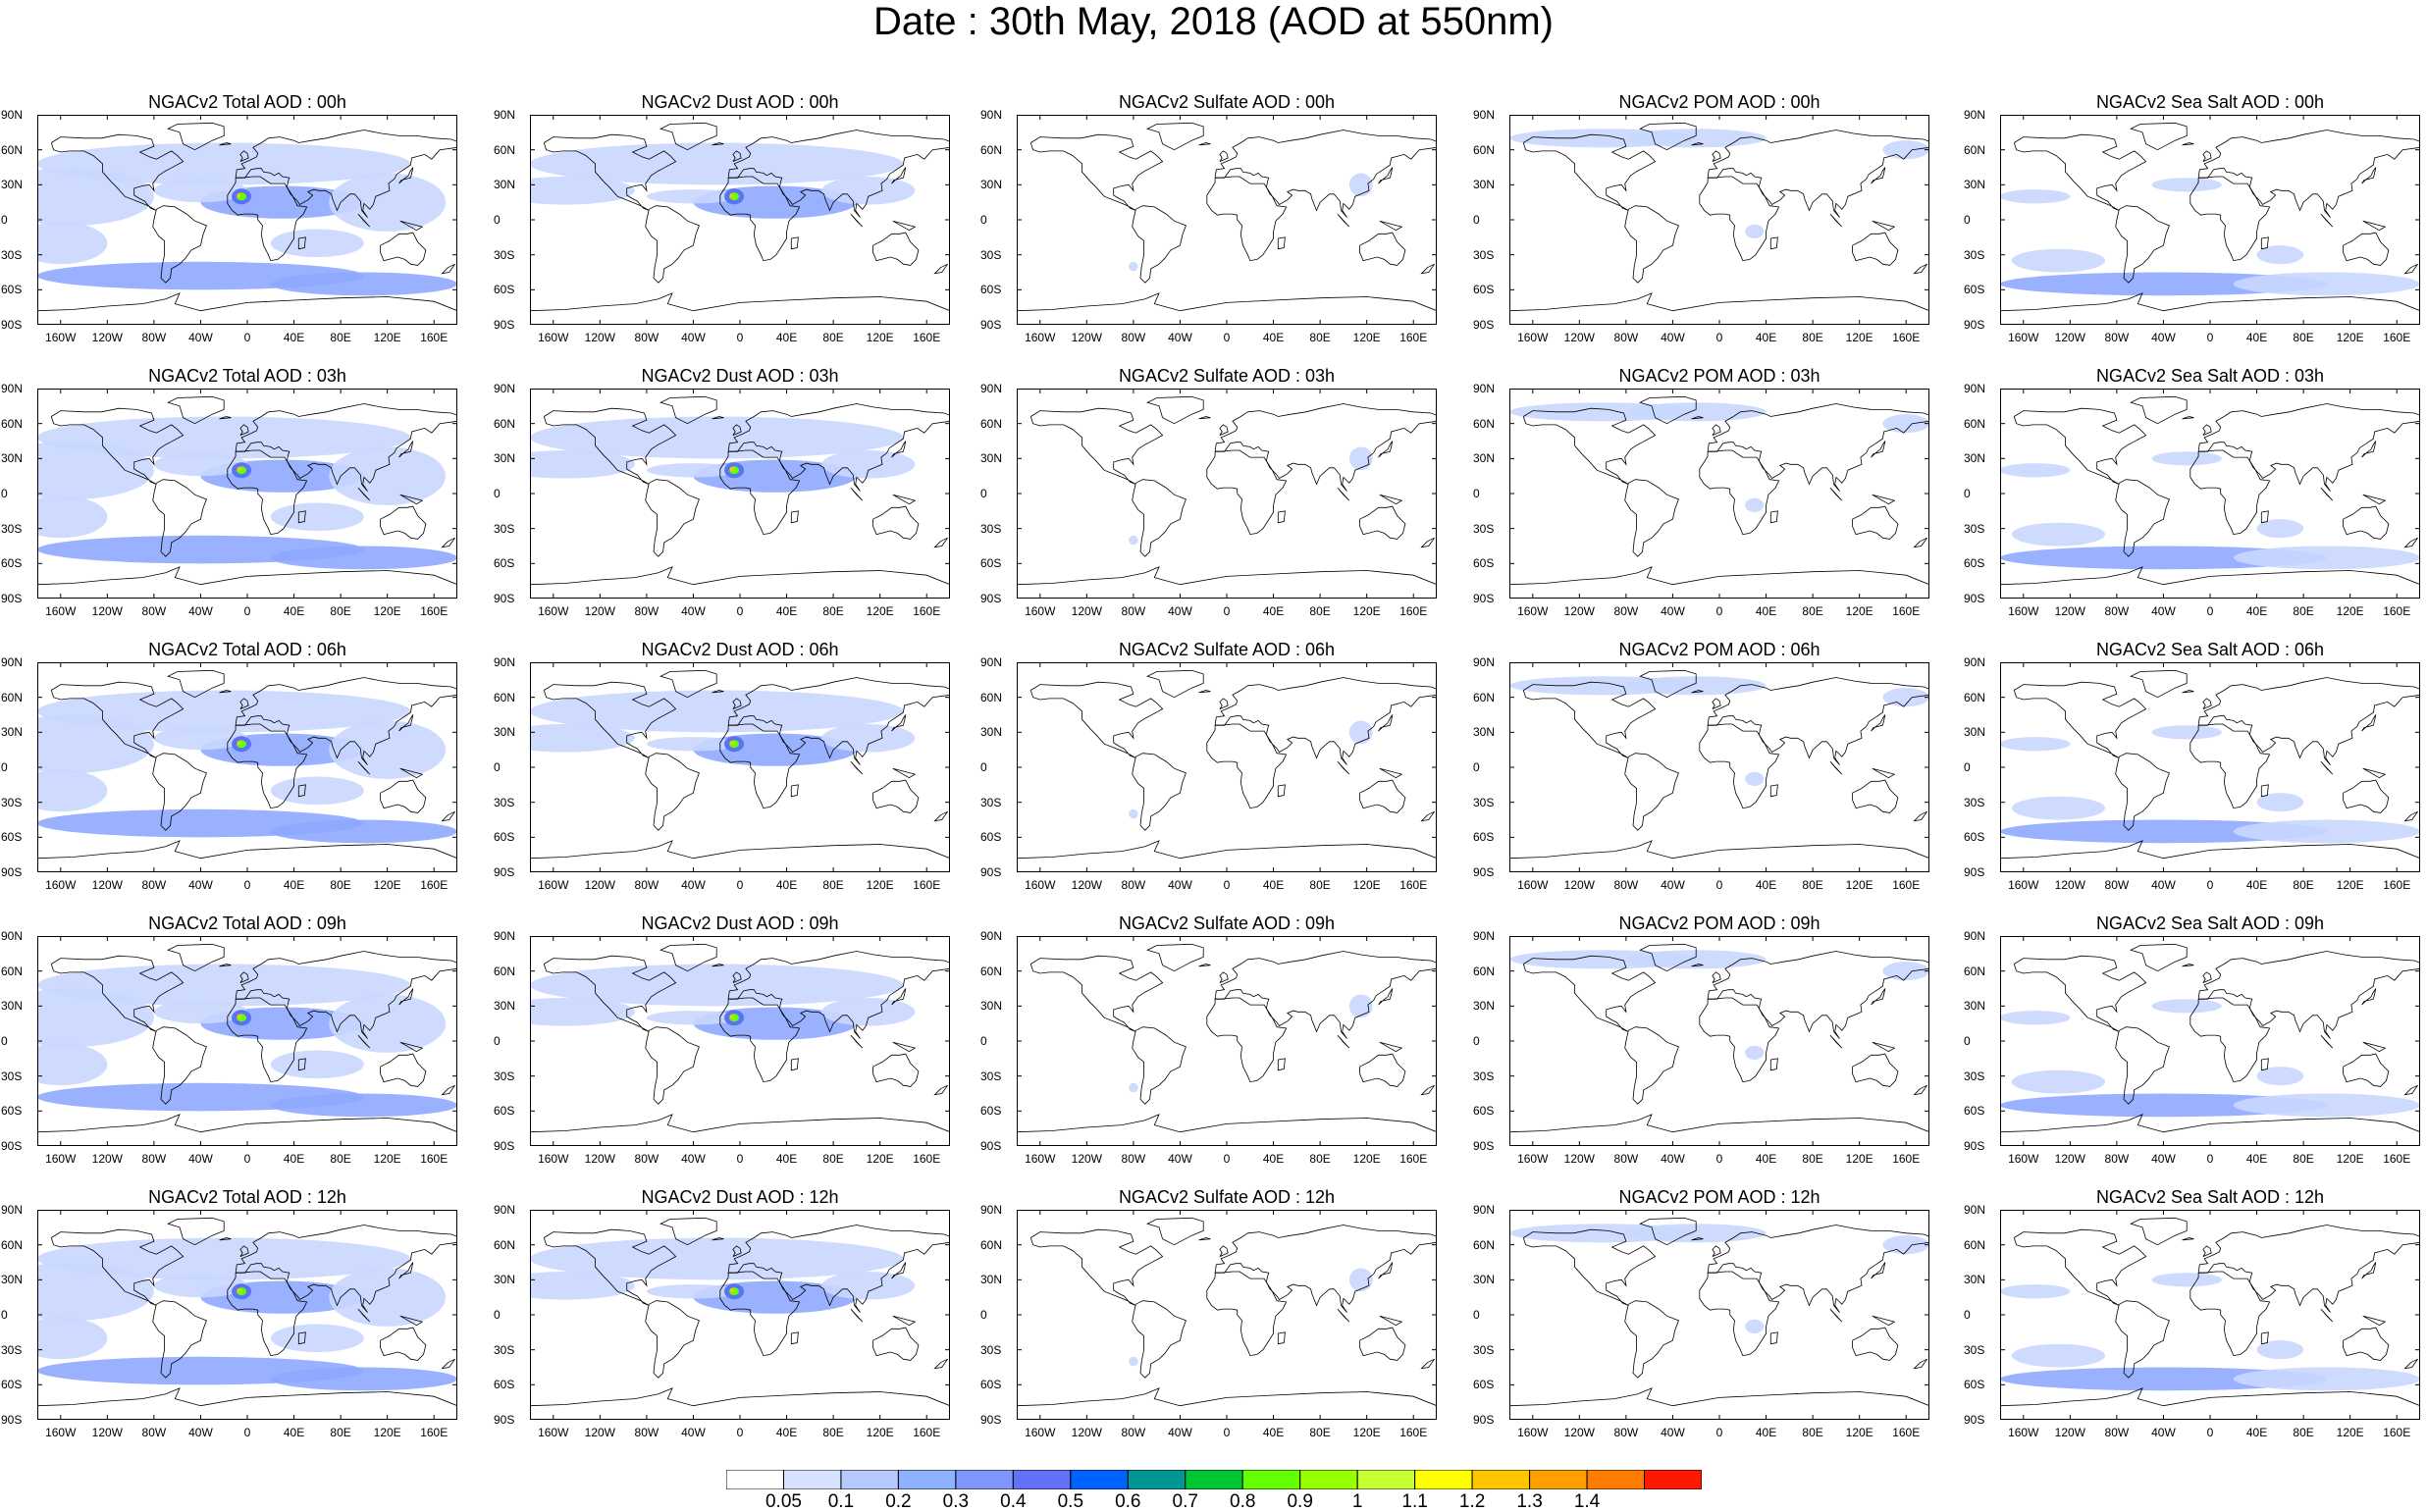 Image resolution: width=2427 pixels, height=1512 pixels. Describe the element at coordinates (247, 102) in the screenshot. I see `panel-title: NGACv2 Total AOD : 00h` at that location.